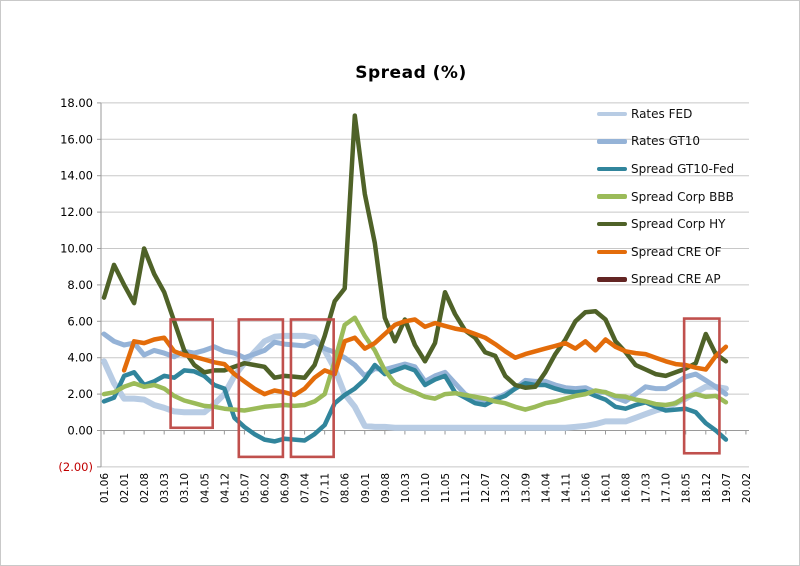 The image size is (800, 566). Describe the element at coordinates (747, 488) in the screenshot. I see `x-tick-label: 20.02` at that location.